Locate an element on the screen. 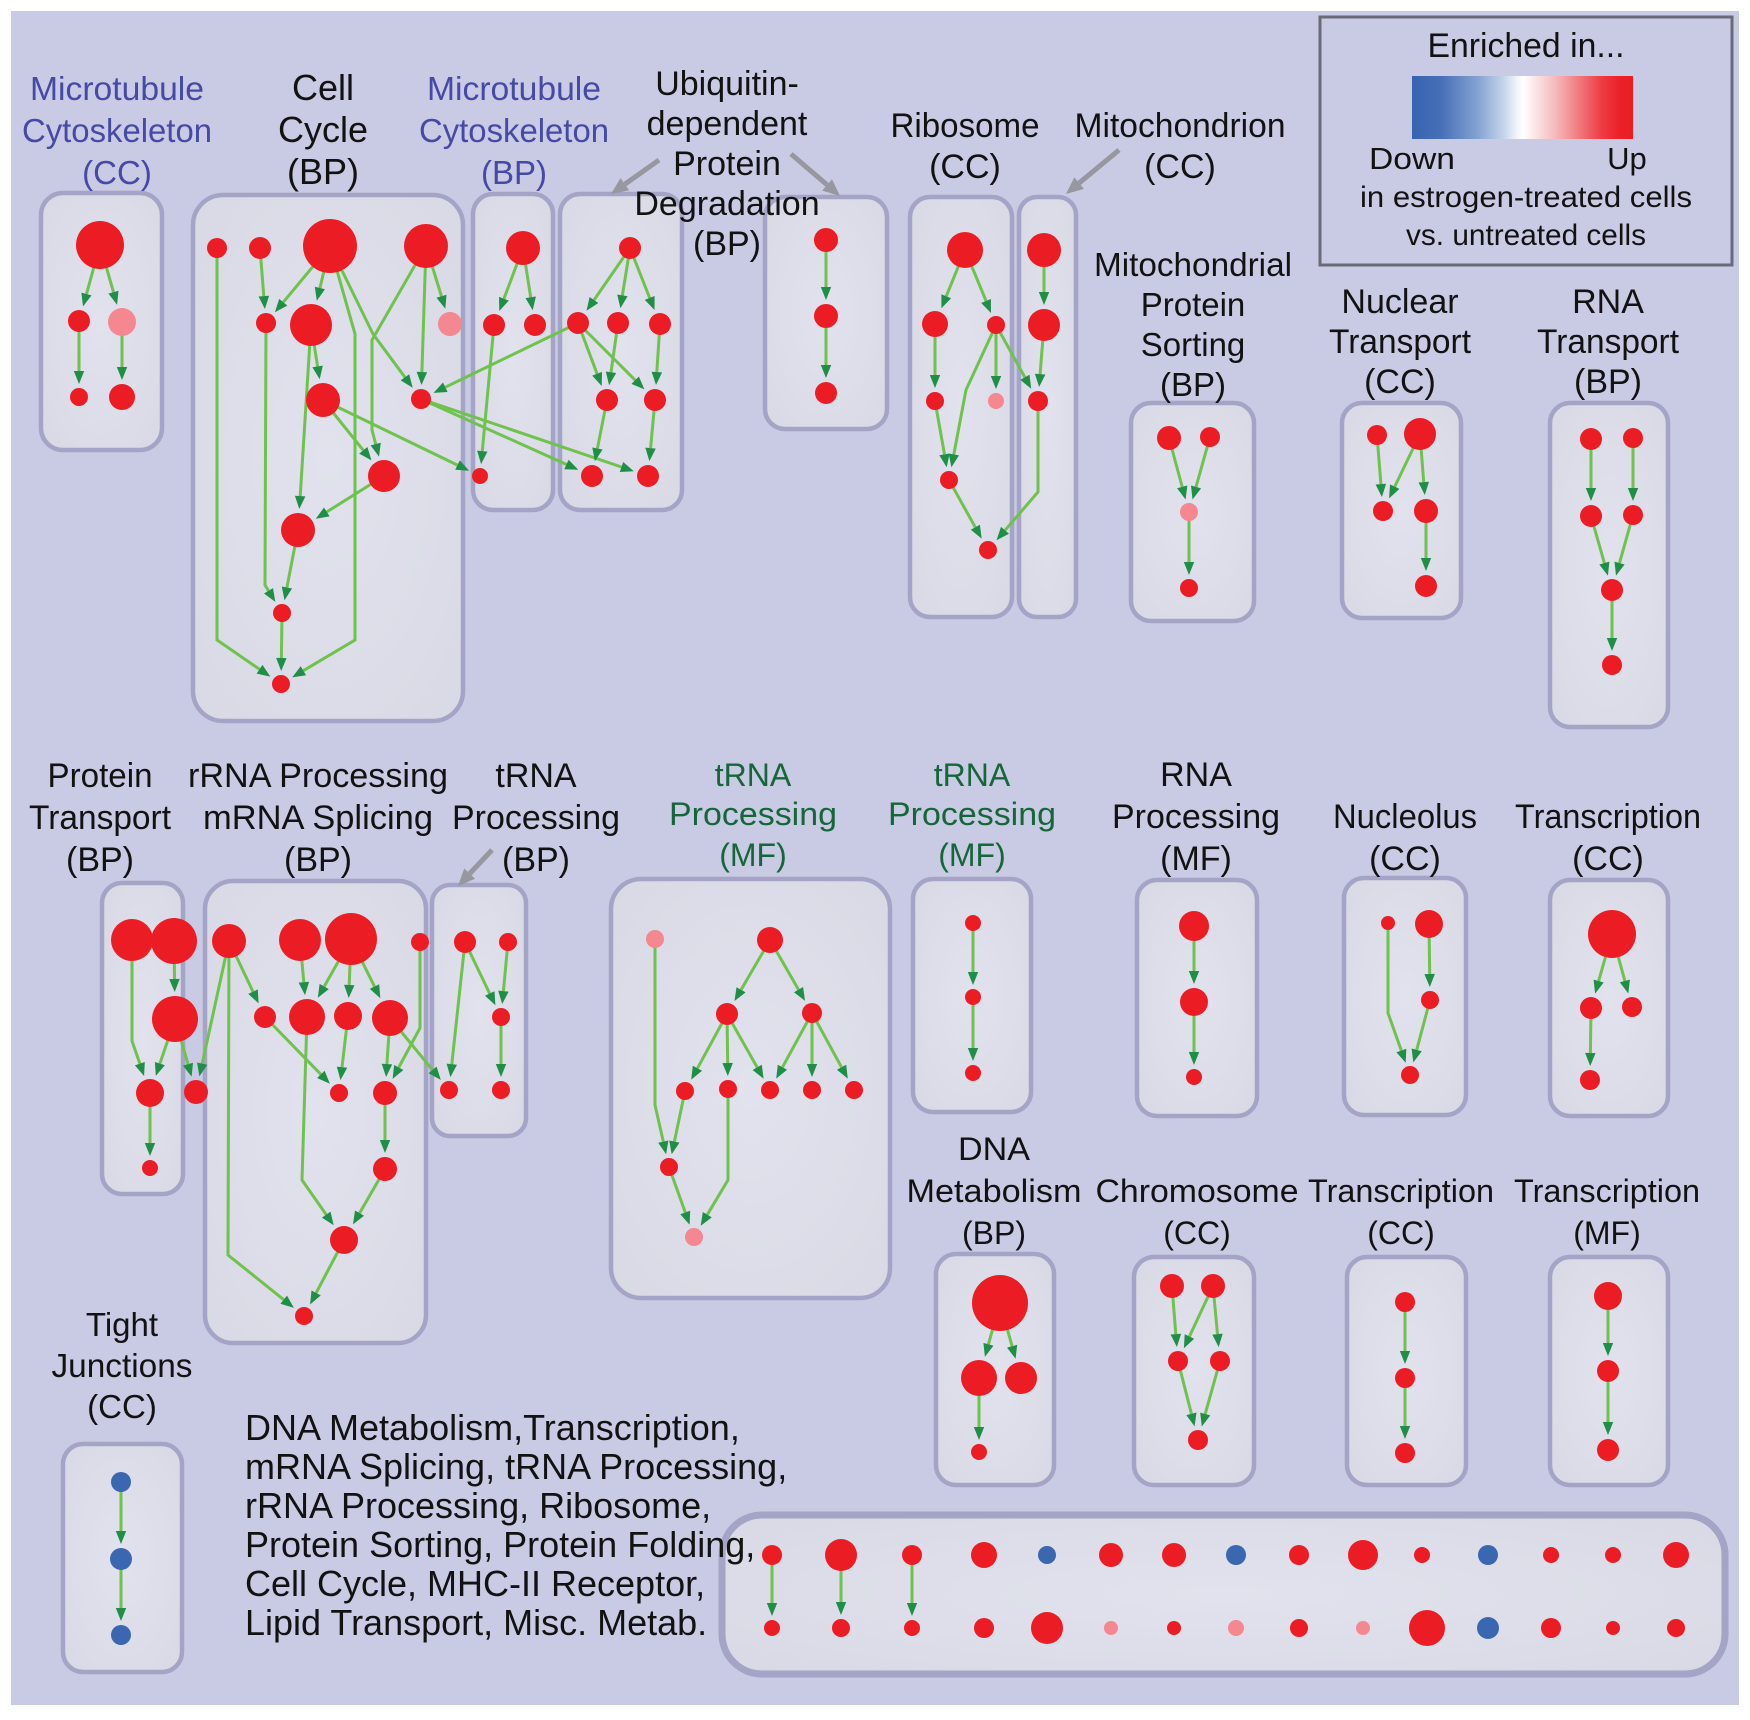 Image resolution: width=1750 pixels, height=1720 pixels. svg-text: Cell Cycle, MHC-II Receptor, is located at coordinates (475, 1583).